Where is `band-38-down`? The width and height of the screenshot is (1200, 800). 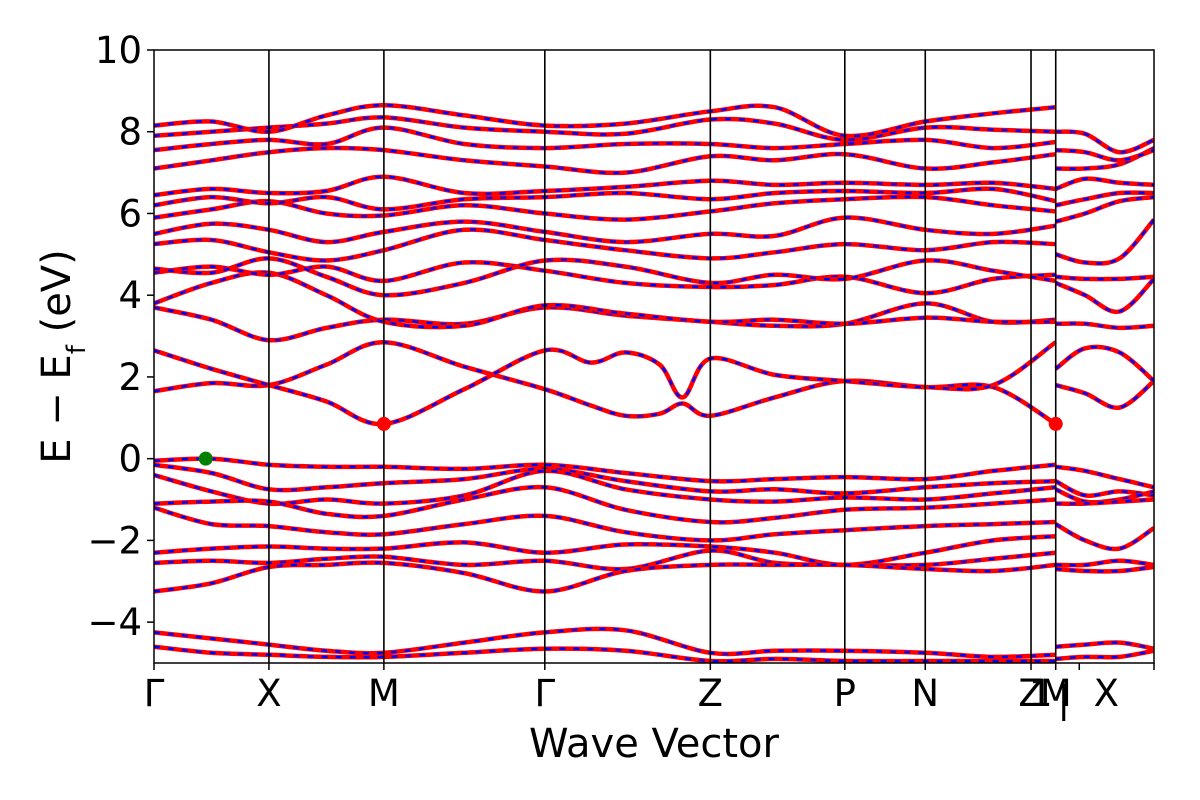 band-38-down is located at coordinates (1104, 278).